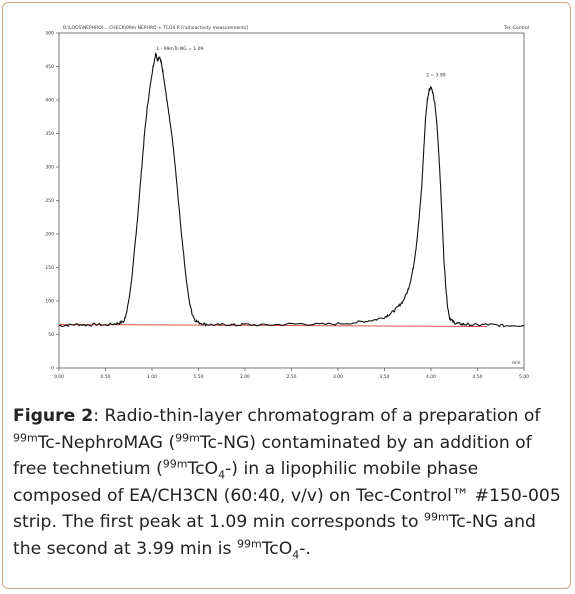  I want to click on caption-part-4: TcO, so click(203, 469).